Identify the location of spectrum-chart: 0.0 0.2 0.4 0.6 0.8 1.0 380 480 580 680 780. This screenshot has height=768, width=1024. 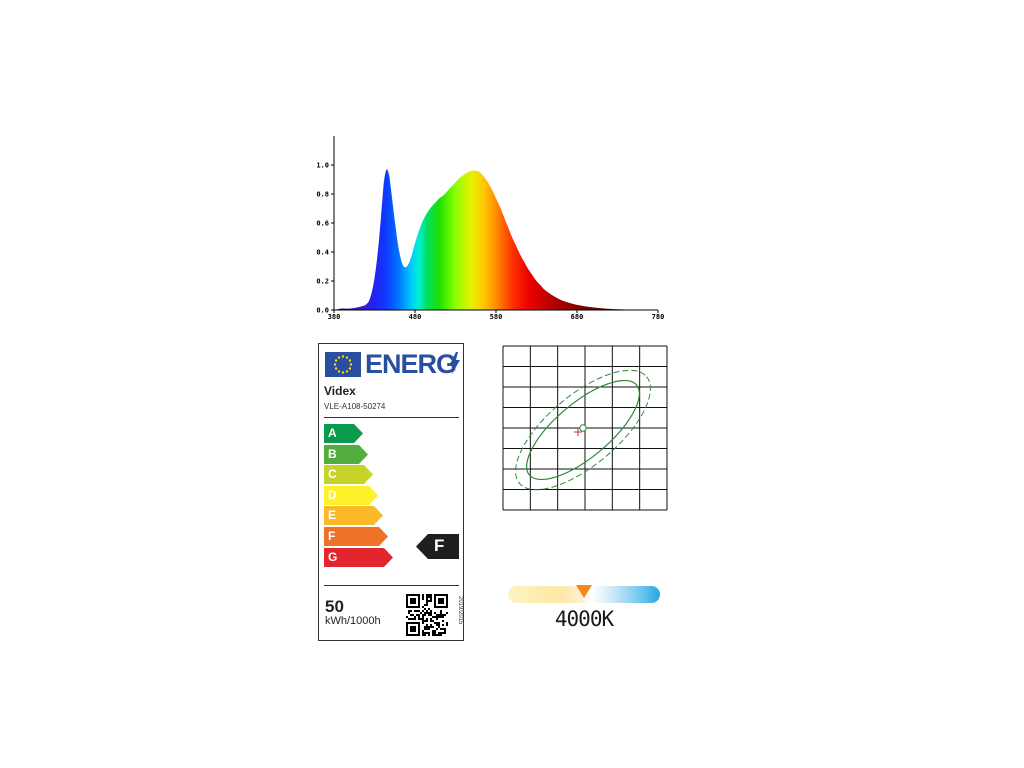
(490, 228).